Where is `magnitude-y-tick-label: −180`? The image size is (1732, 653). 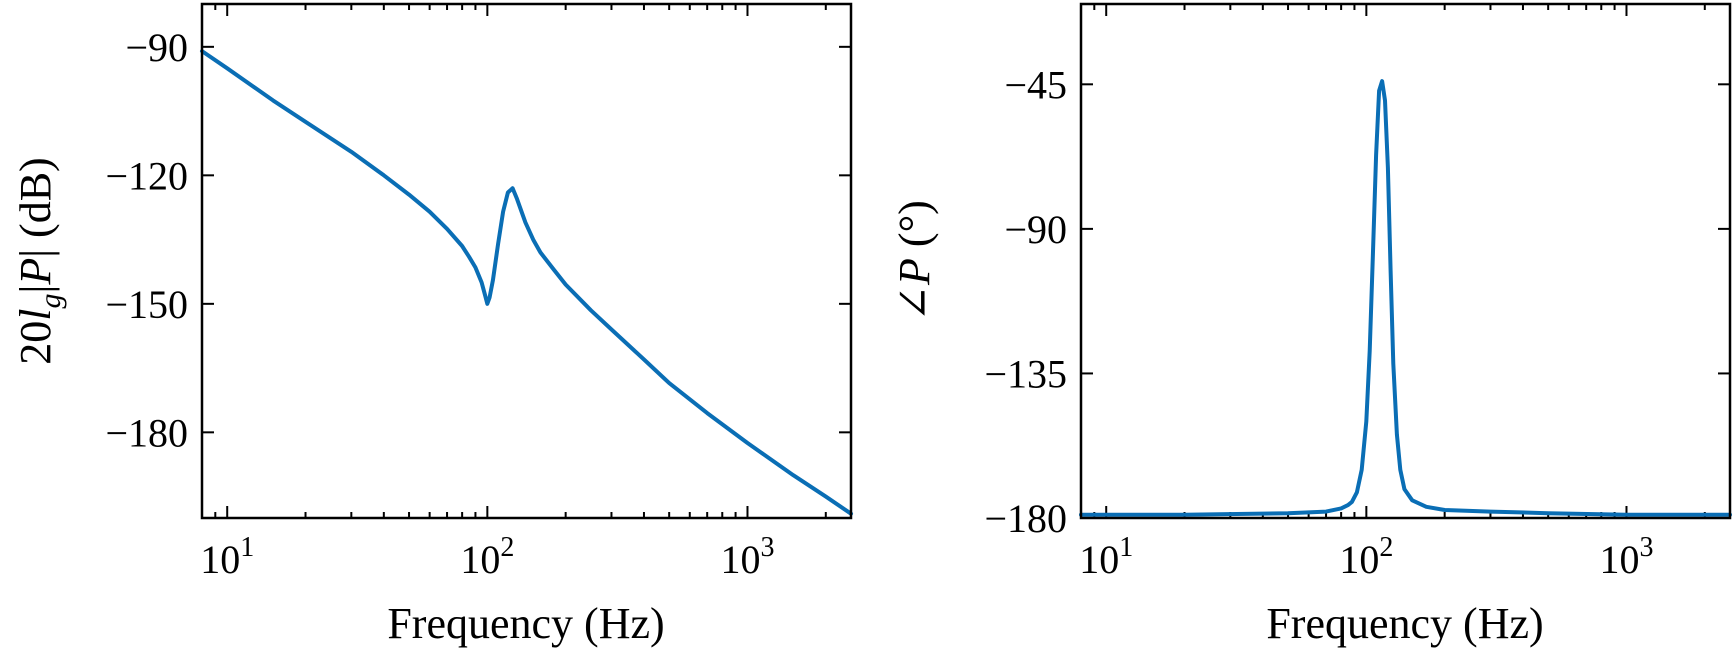 magnitude-y-tick-label: −180 is located at coordinates (146, 432).